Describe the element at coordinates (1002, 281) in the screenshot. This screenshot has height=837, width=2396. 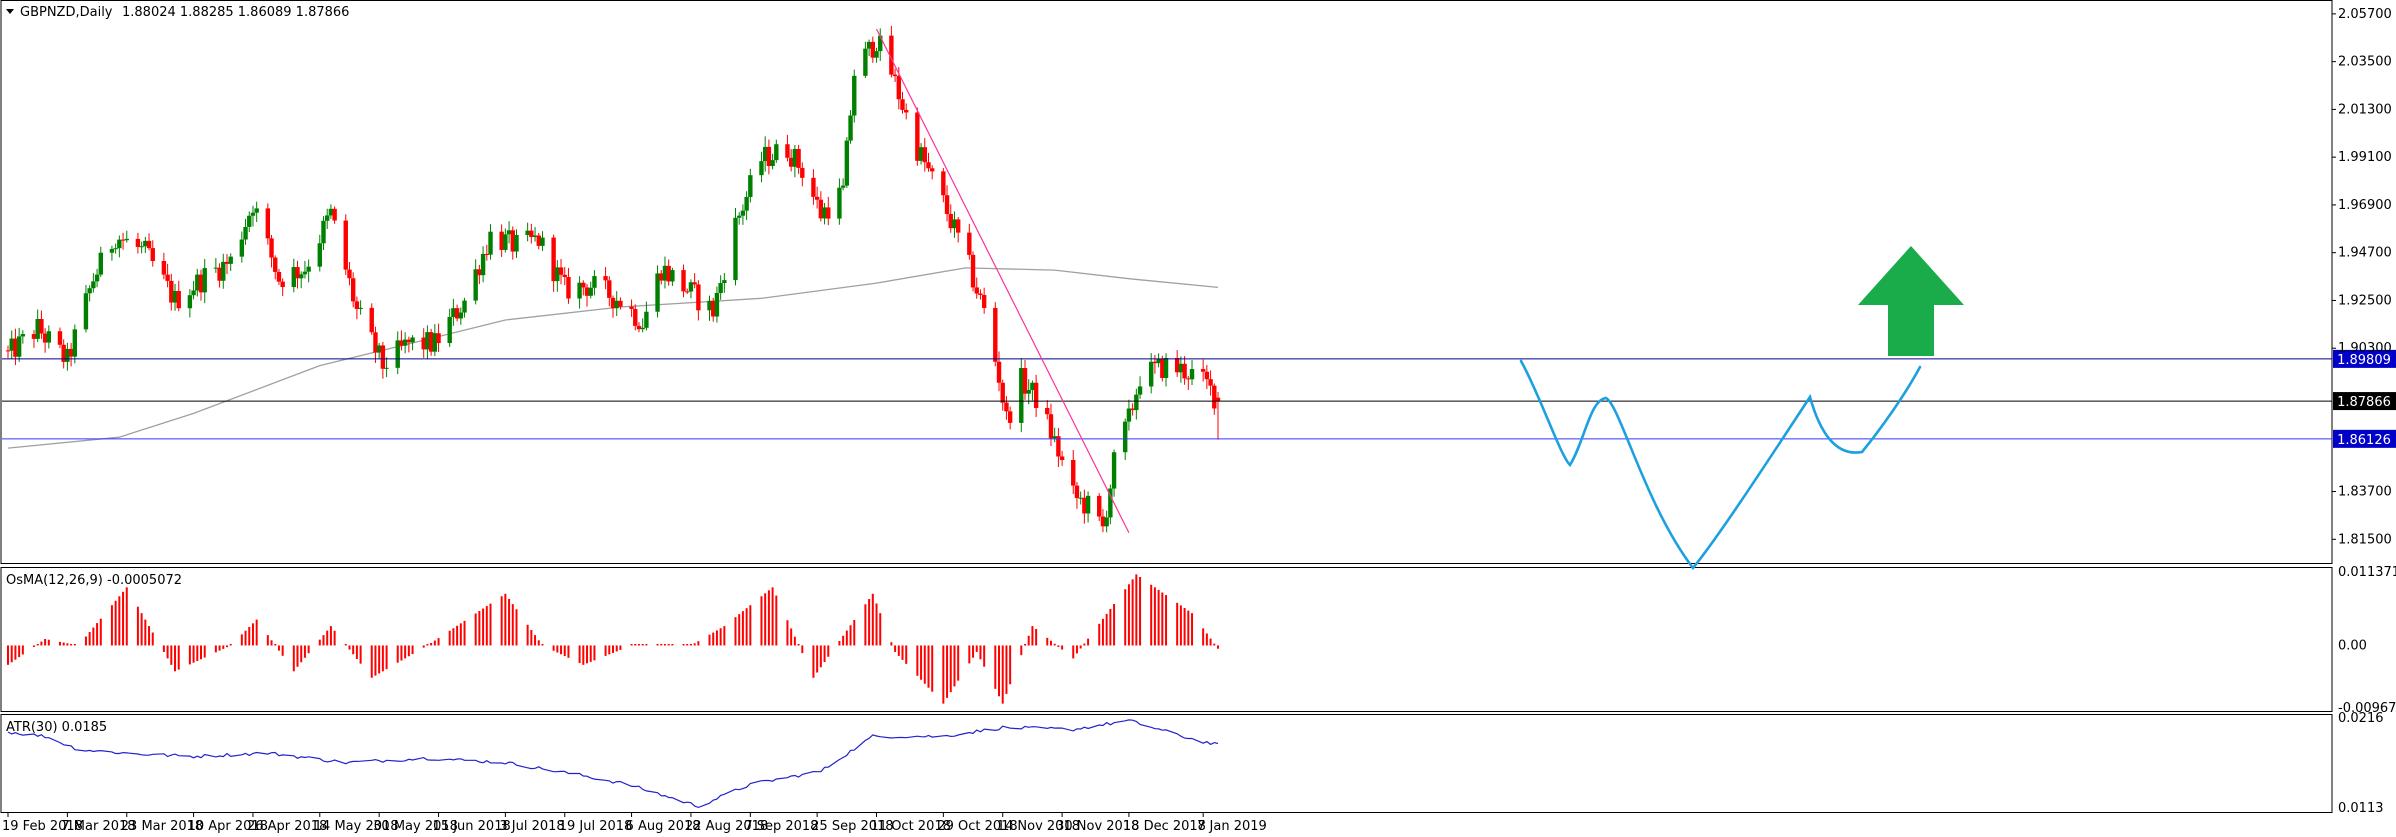
I see `trendline` at that location.